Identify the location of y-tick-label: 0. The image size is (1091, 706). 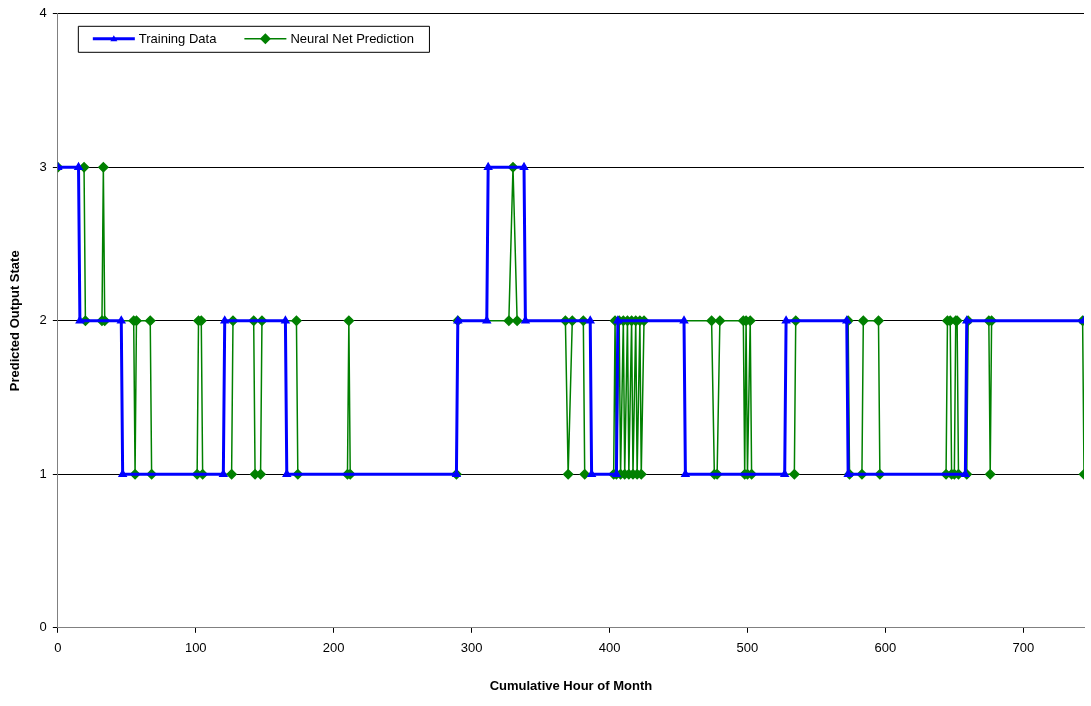
(43, 627).